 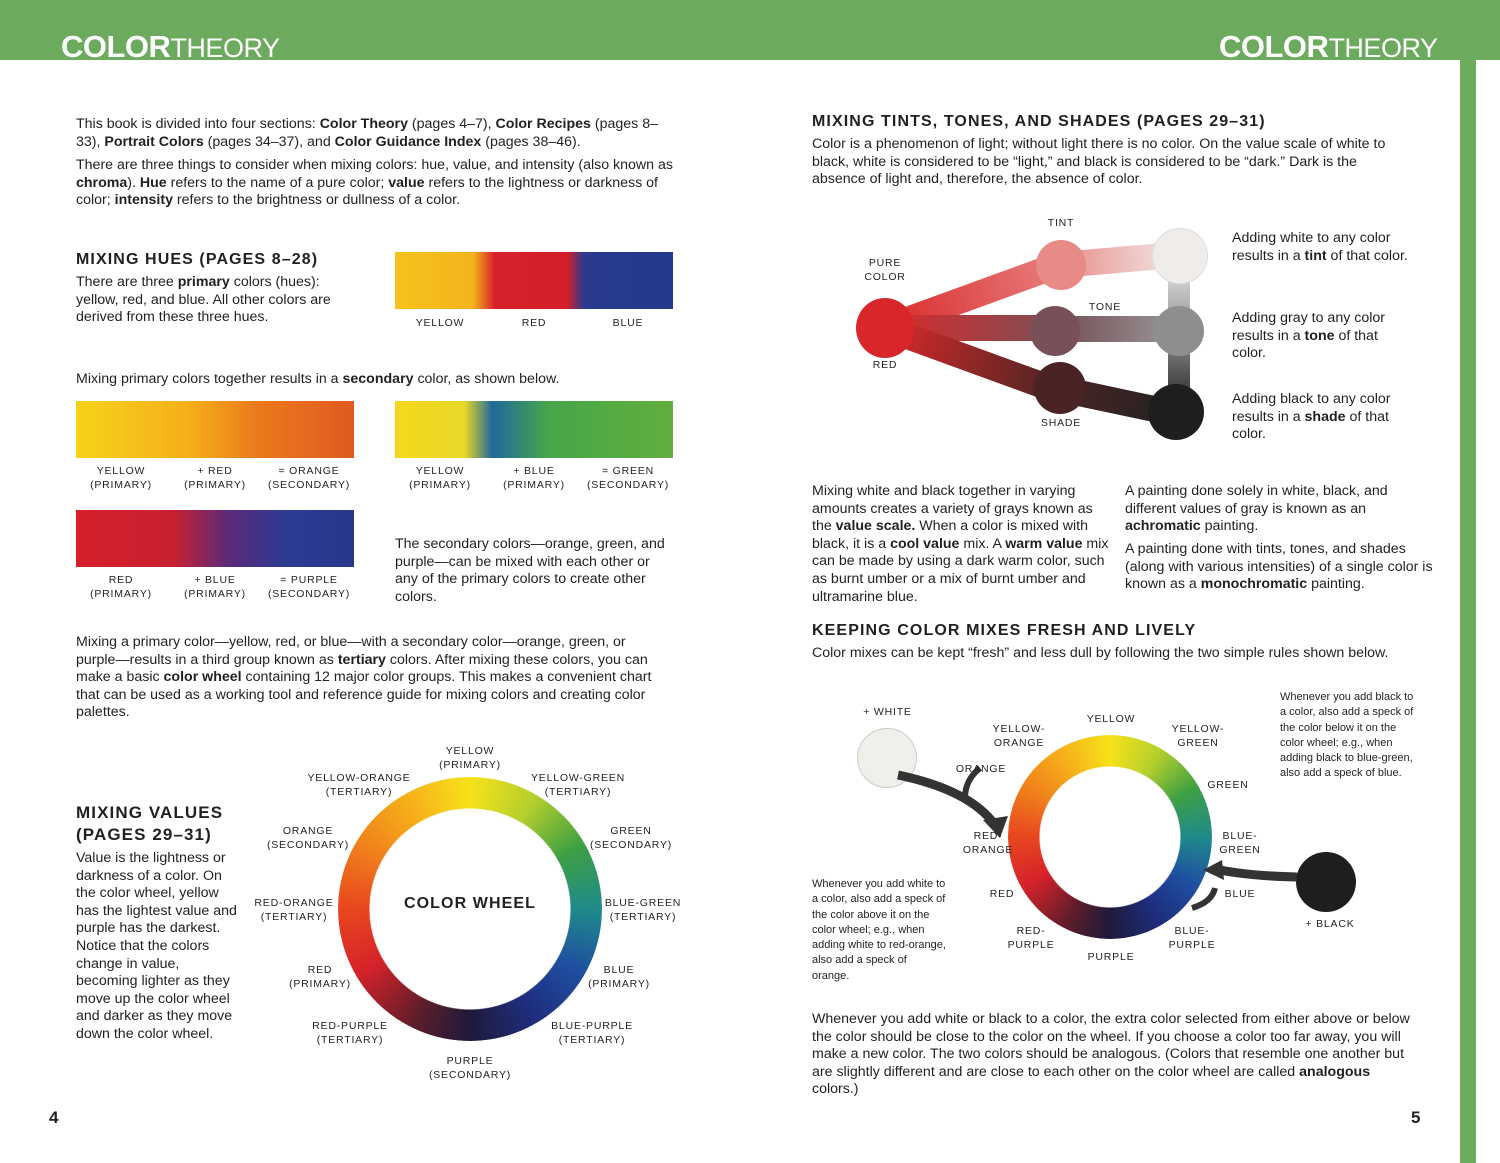 I want to click on label-tint: TINT, so click(x=1061, y=223).